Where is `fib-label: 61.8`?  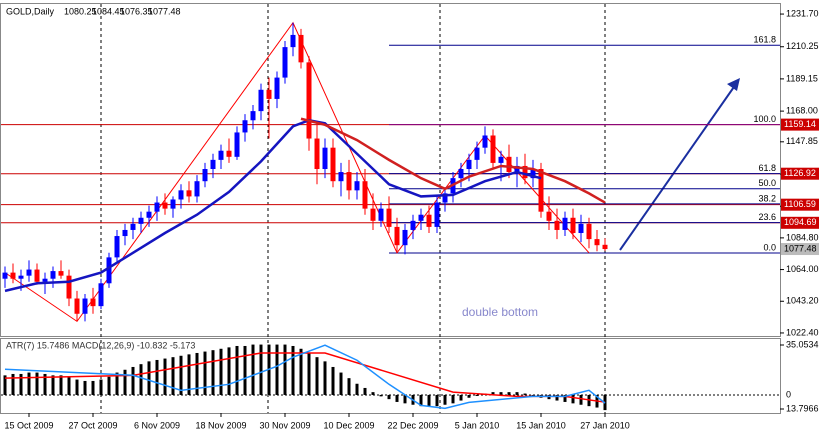 fib-label: 61.8 is located at coordinates (767, 168).